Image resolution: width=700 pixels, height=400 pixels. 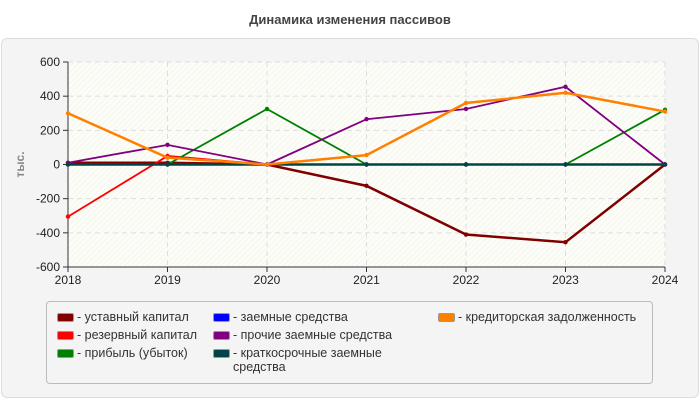 I want to click on legend-item: - краткосрочные заемные средства, so click(x=298, y=360).